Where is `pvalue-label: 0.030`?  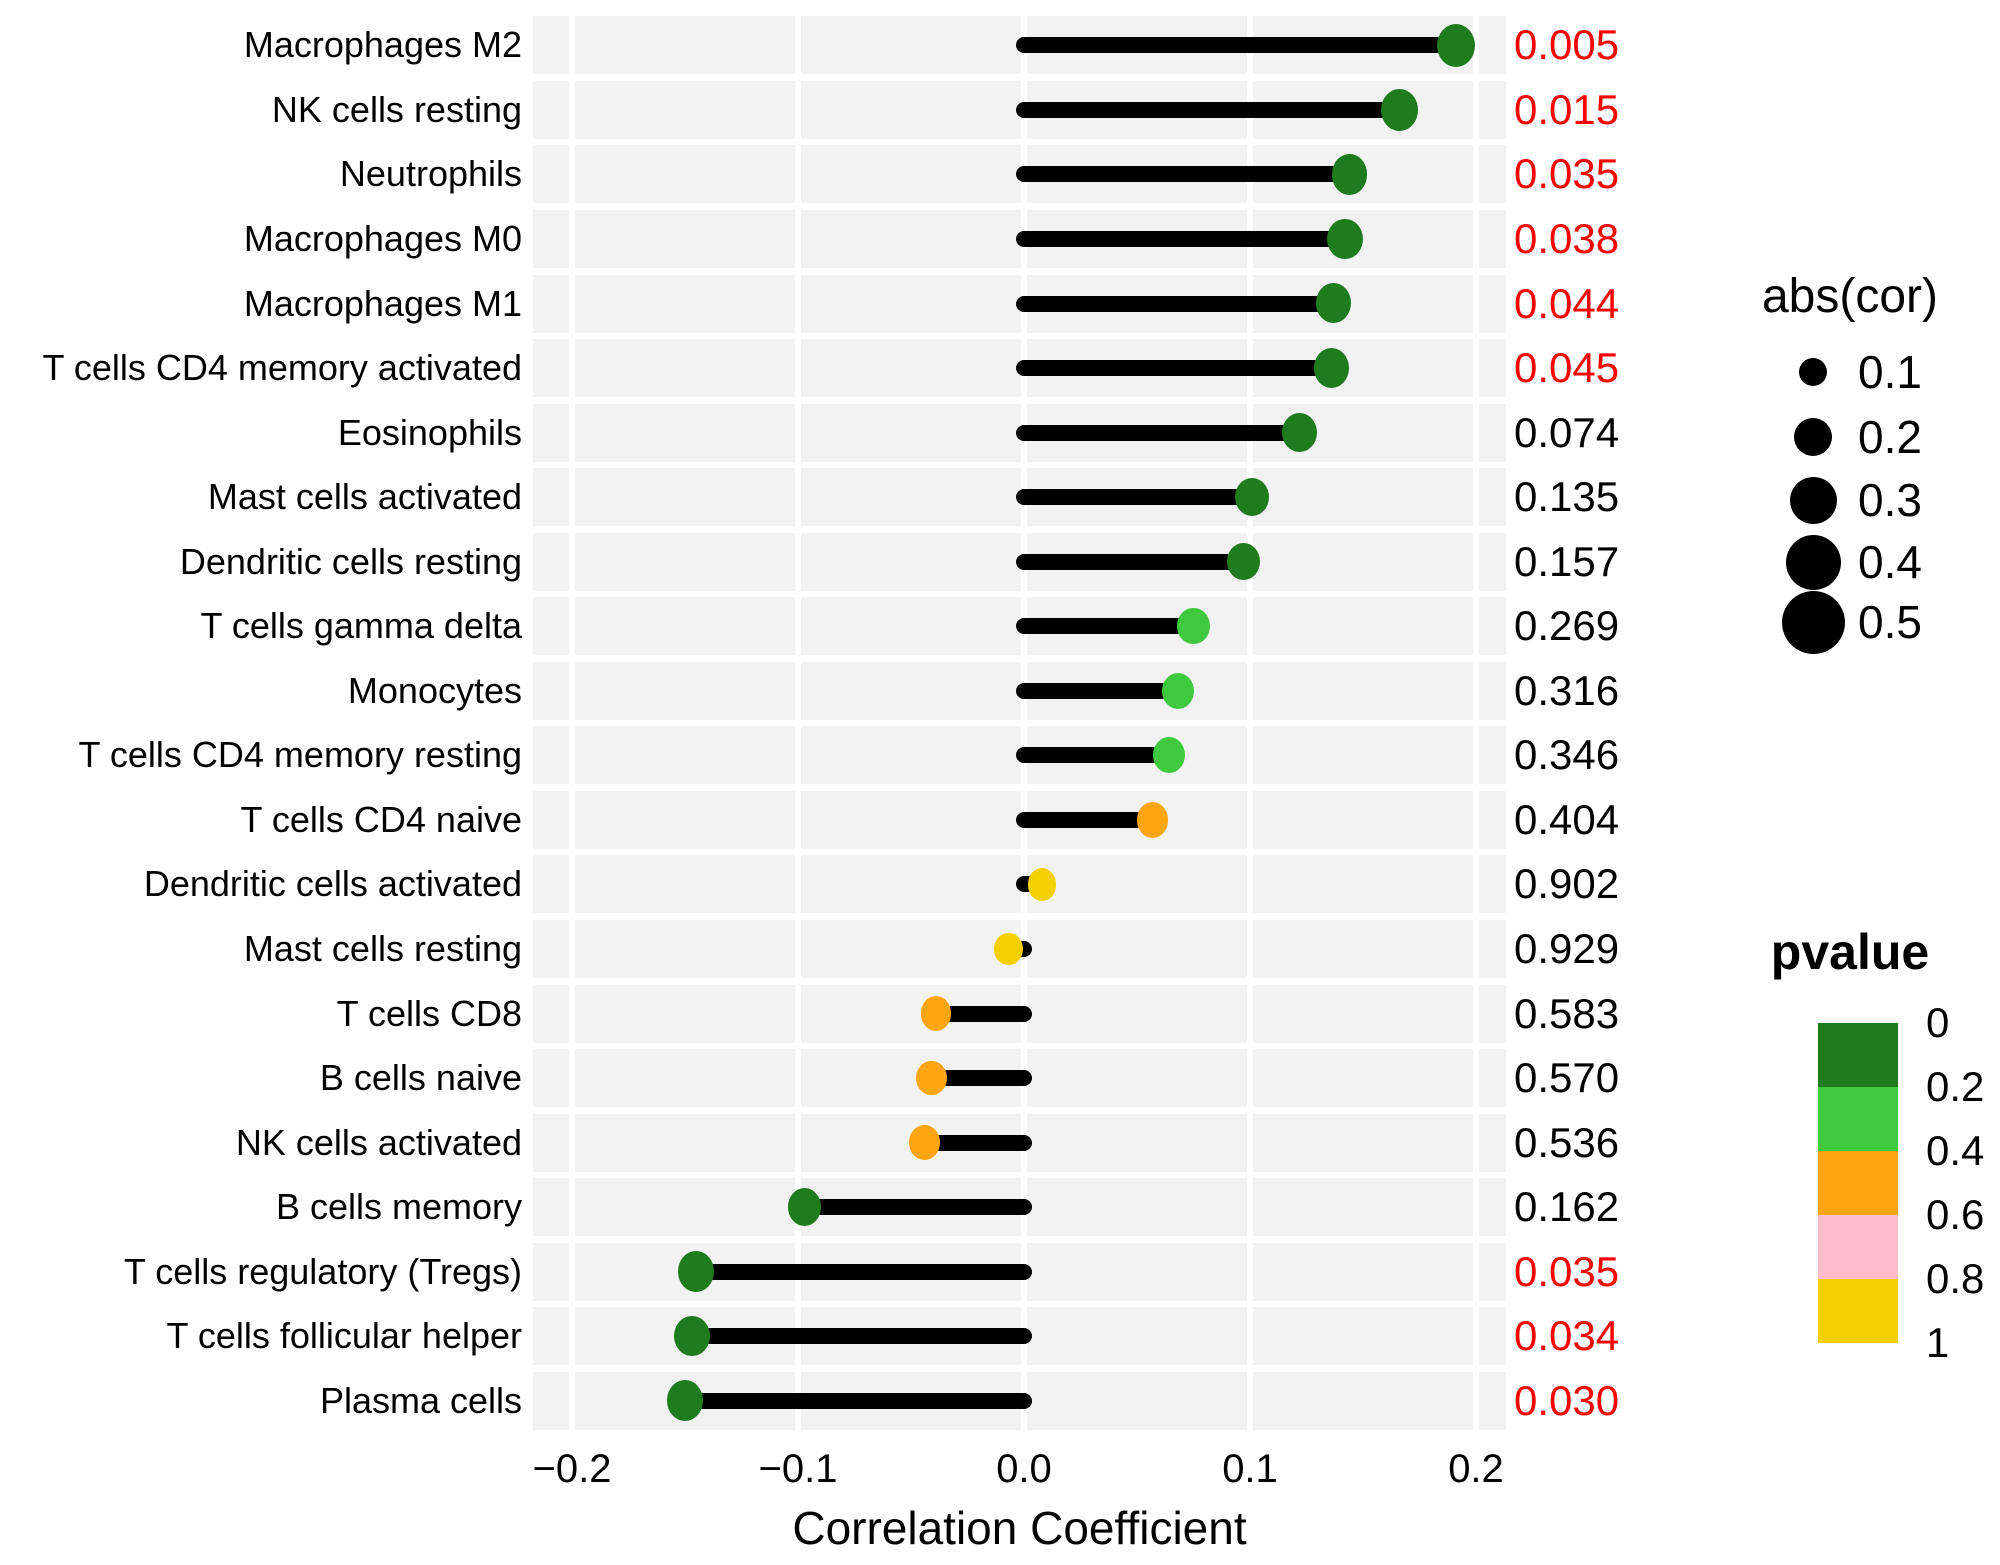
pvalue-label: 0.030 is located at coordinates (1567, 1400).